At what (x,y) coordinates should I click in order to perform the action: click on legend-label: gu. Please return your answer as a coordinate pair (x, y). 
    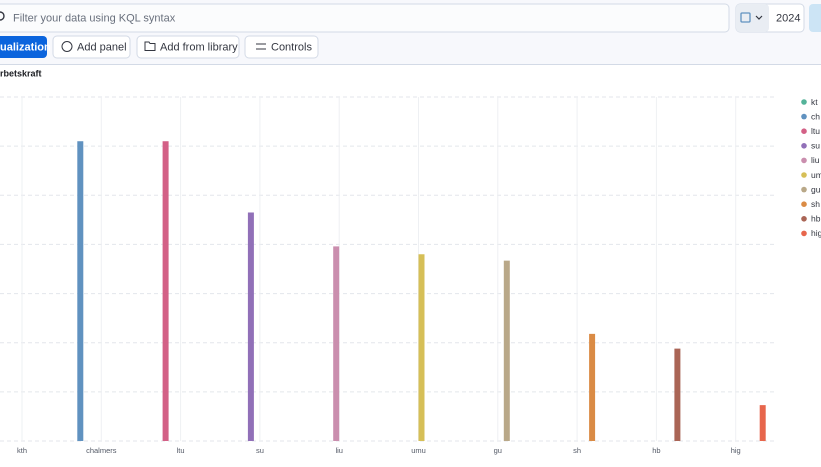
    Looking at the image, I should click on (816, 189).